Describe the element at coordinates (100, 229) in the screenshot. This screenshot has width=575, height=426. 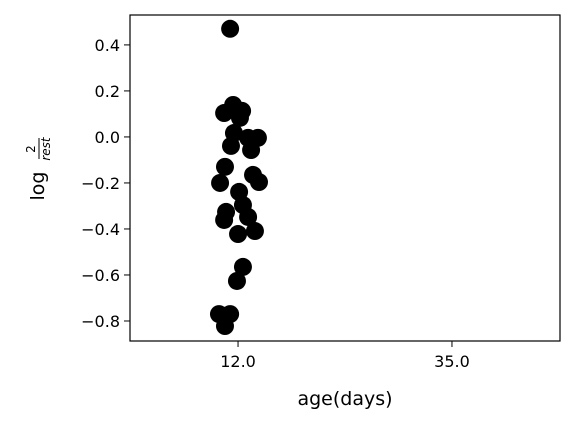
I see `y-tick-label: −0.4` at that location.